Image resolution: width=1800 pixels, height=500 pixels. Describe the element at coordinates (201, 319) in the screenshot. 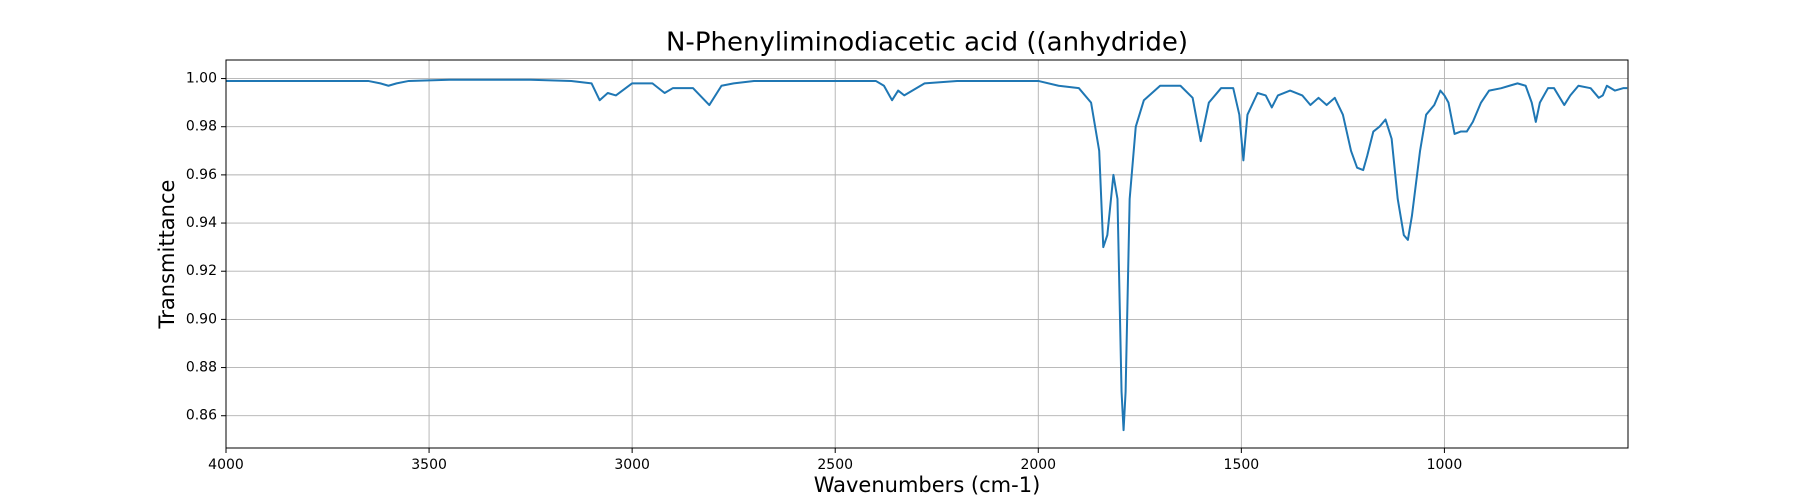

I see `y-tick-label: 0.90` at that location.